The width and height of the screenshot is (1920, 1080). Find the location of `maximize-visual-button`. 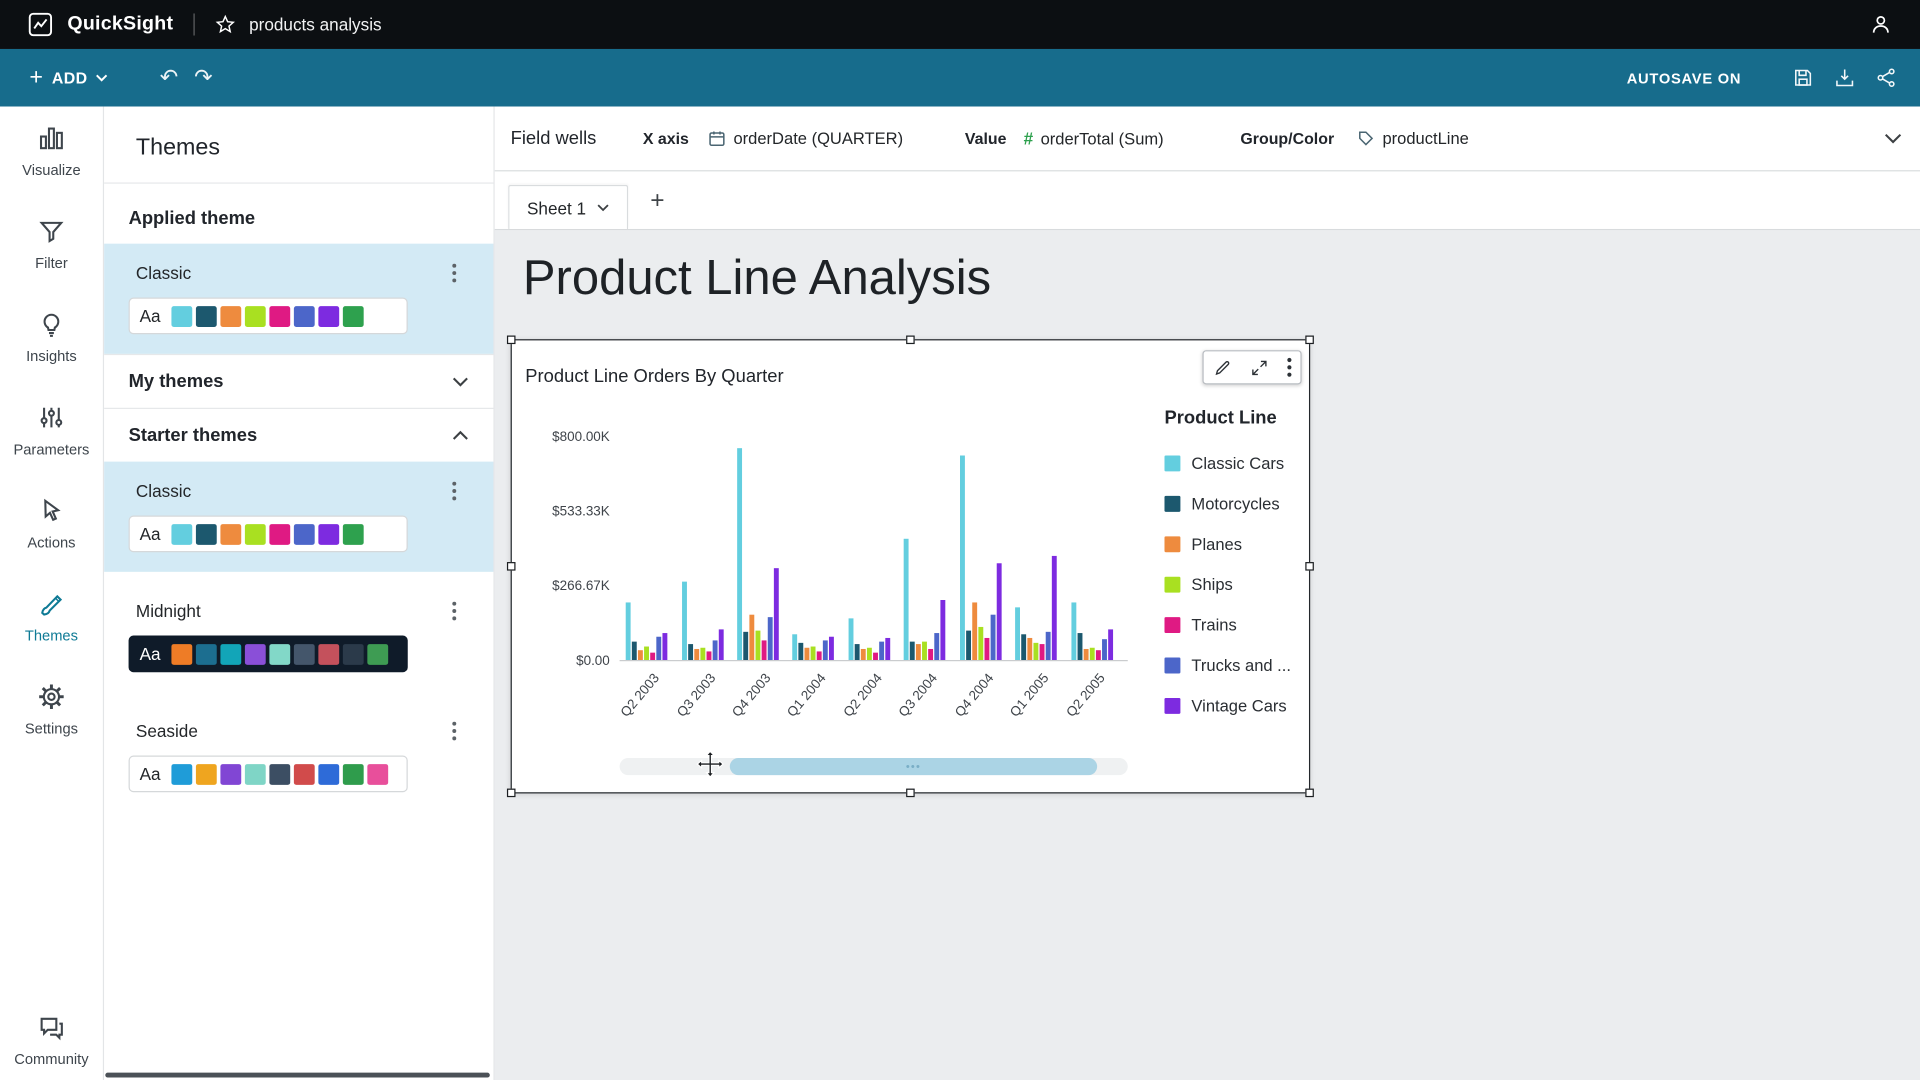

maximize-visual-button is located at coordinates (1259, 367).